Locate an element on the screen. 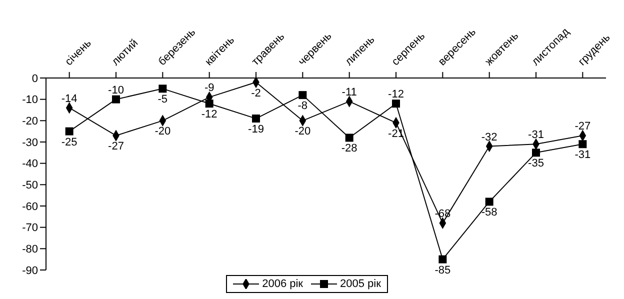  y-tick-label: -80 is located at coordinates (30, 250).